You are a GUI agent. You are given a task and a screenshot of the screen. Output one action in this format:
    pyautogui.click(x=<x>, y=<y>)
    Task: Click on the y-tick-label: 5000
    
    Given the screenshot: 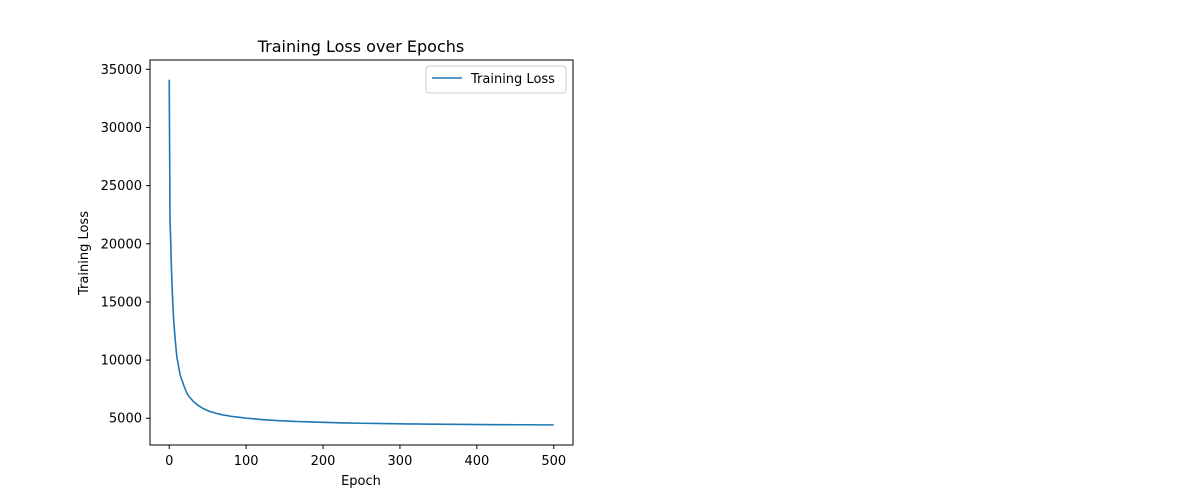 What is the action you would take?
    pyautogui.click(x=125, y=419)
    